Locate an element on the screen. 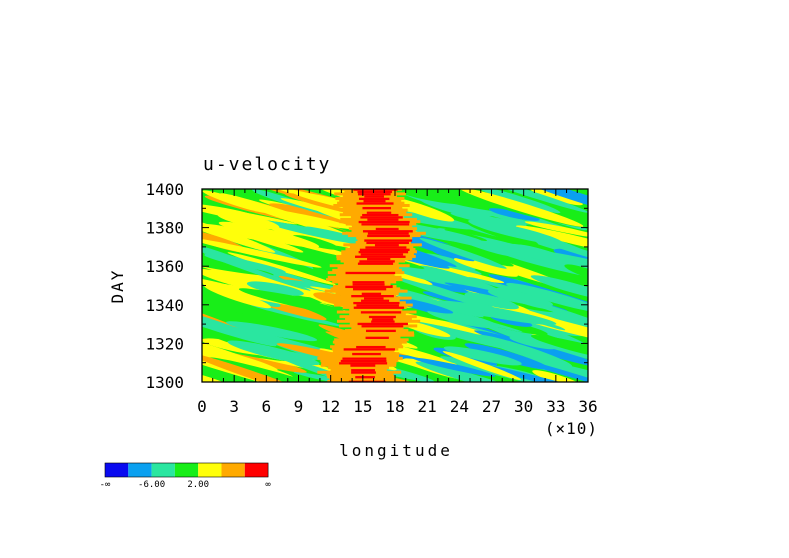  x-tick-label: 30 is located at coordinates (523, 406).